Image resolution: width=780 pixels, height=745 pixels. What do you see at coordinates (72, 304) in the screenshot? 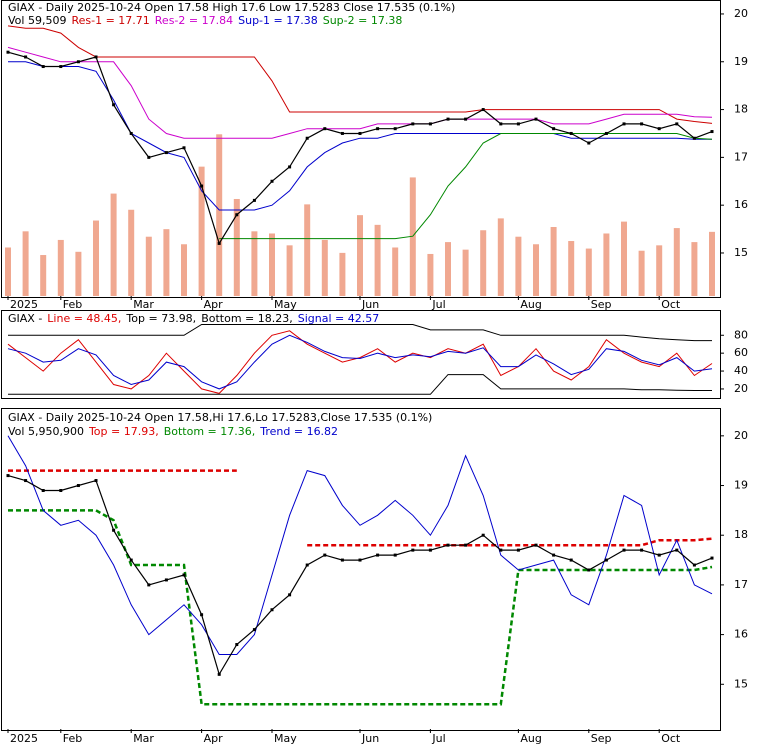
I see `x-tick-label: Feb` at bounding box center [72, 304].